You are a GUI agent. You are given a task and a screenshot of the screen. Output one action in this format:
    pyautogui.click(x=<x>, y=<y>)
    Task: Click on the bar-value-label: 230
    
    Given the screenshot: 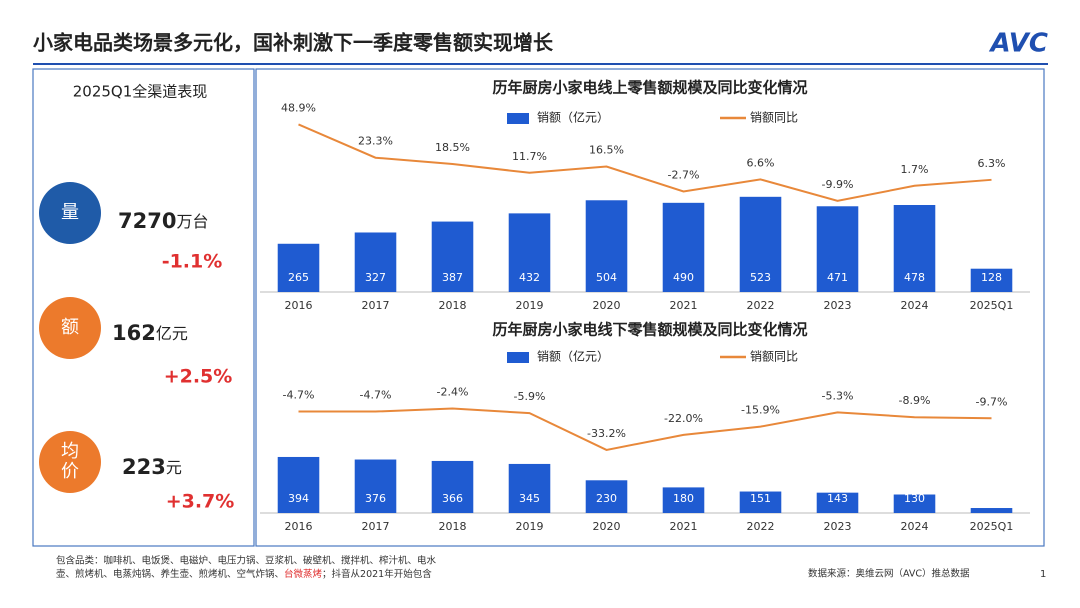 What is the action you would take?
    pyautogui.click(x=606, y=498)
    